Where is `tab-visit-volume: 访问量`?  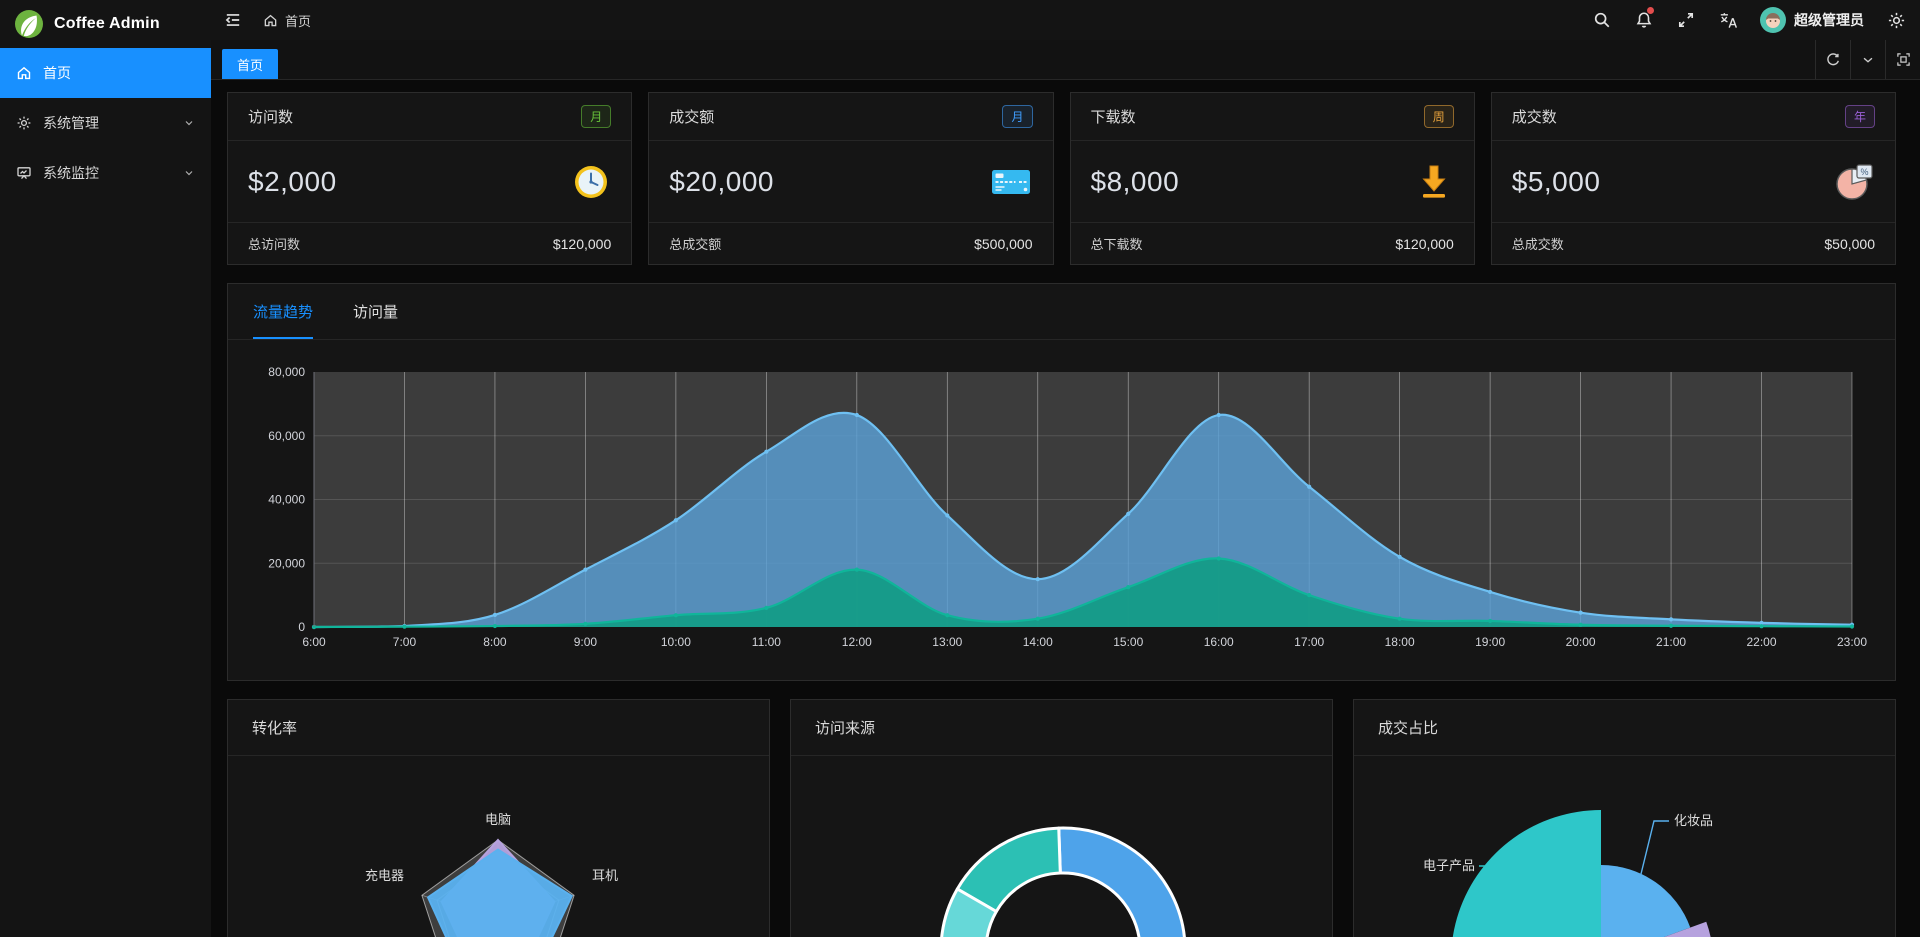 tab-visit-volume: 访问量 is located at coordinates (376, 312).